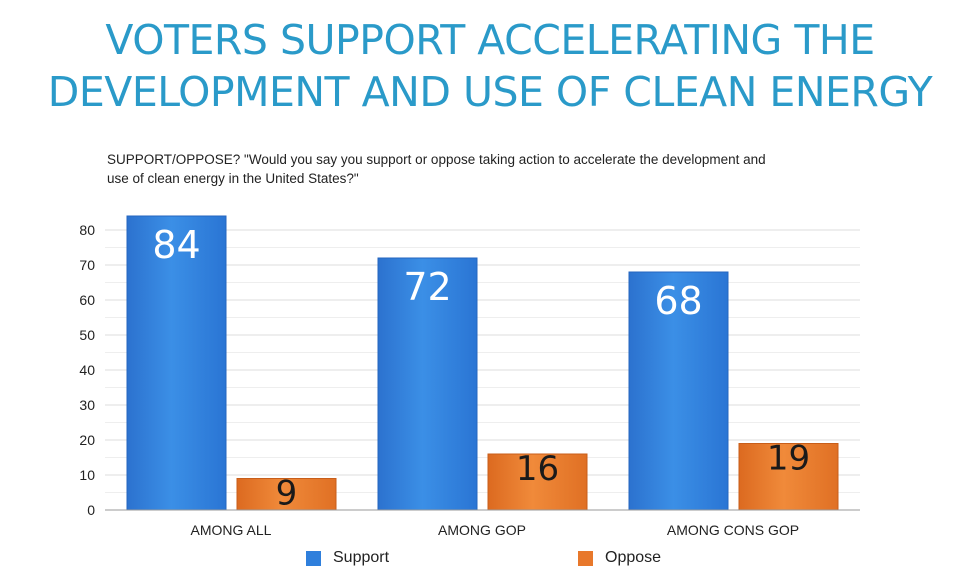 The height and width of the screenshot is (588, 980). I want to click on y-tick-label: 30, so click(87, 405).